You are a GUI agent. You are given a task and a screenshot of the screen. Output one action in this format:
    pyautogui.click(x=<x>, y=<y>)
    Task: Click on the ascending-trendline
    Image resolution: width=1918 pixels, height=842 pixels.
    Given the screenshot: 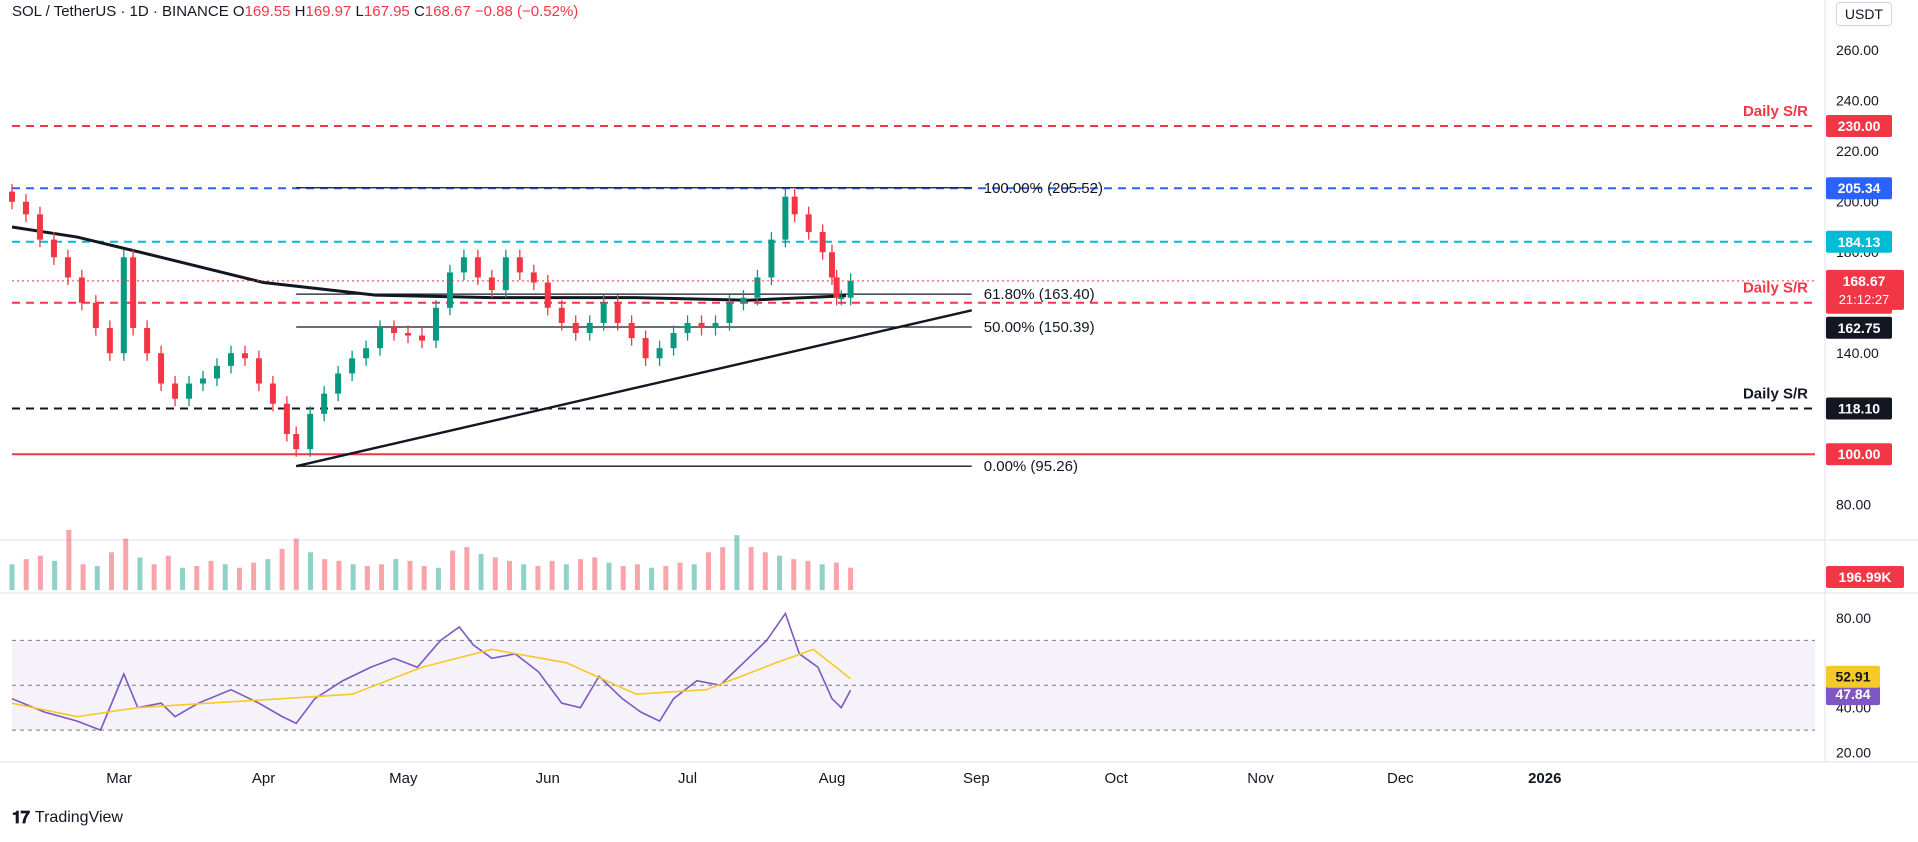 What is the action you would take?
    pyautogui.click(x=634, y=388)
    